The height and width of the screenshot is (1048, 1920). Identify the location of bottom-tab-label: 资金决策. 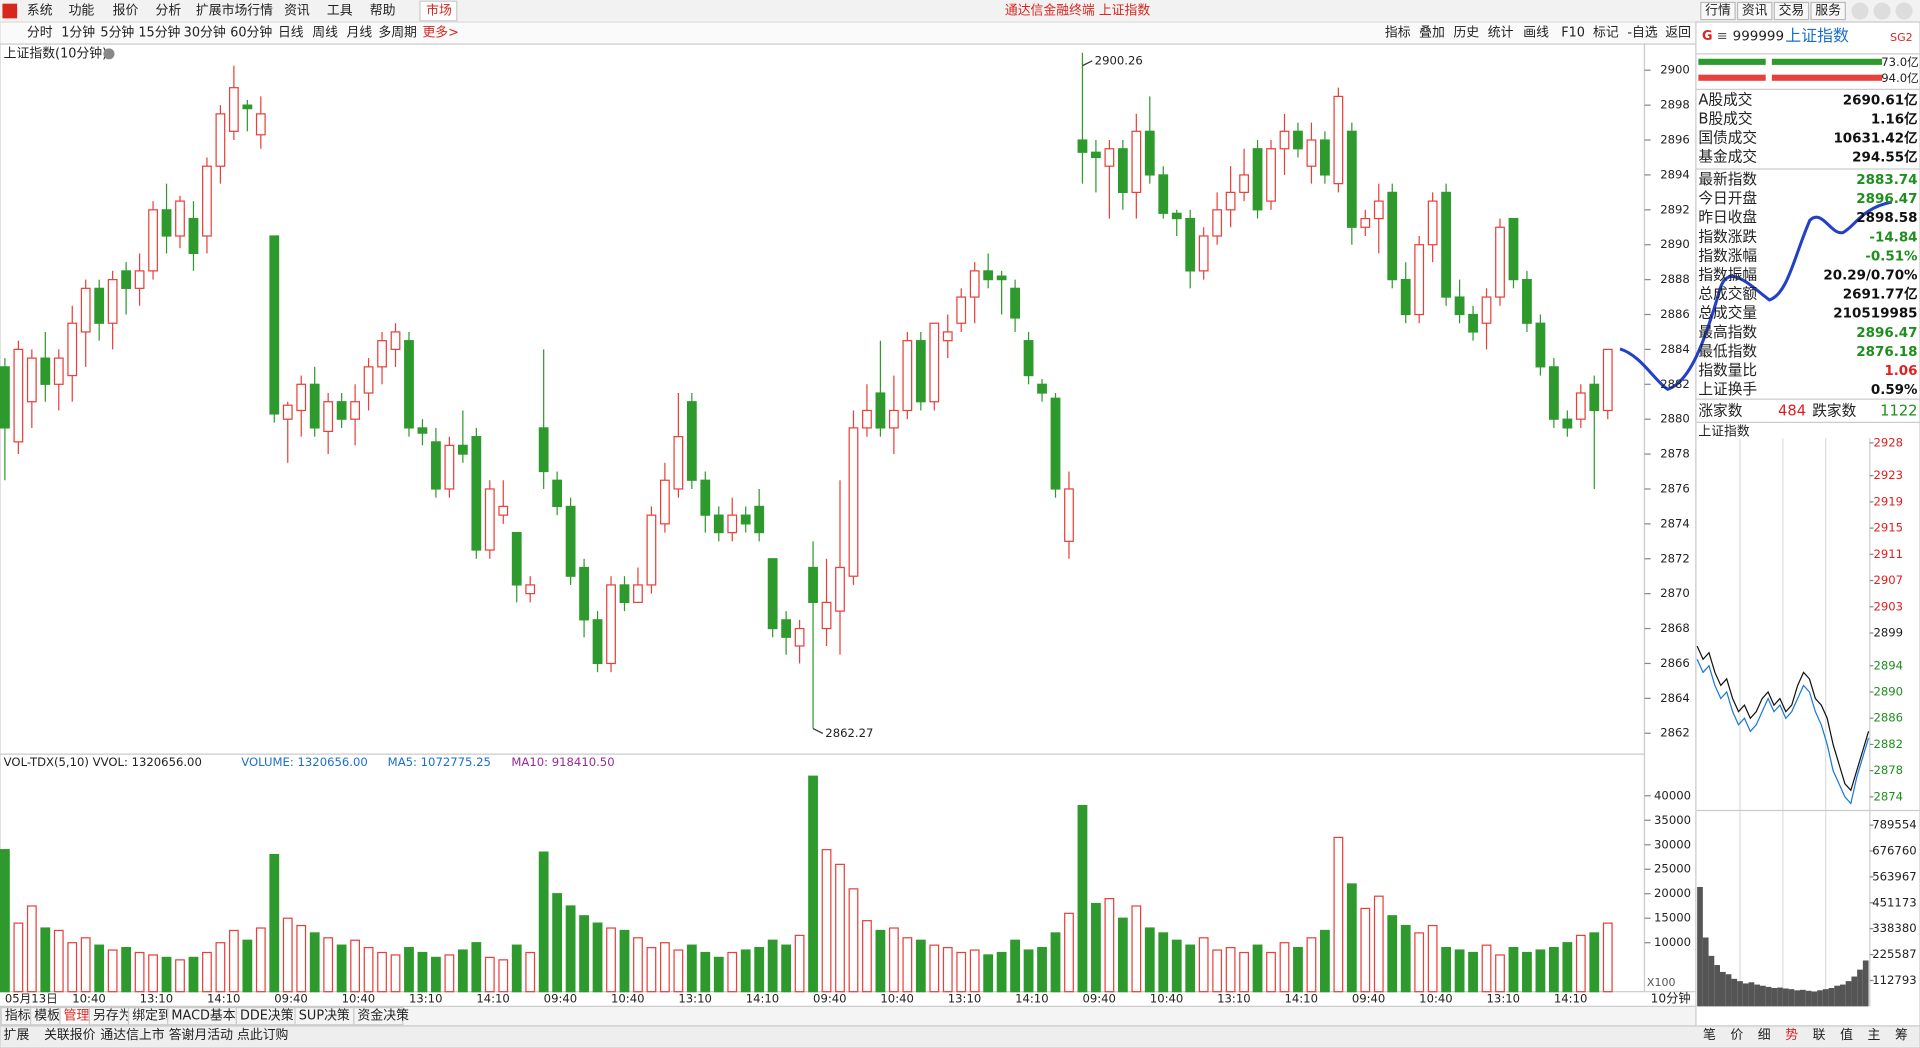
(384, 1016).